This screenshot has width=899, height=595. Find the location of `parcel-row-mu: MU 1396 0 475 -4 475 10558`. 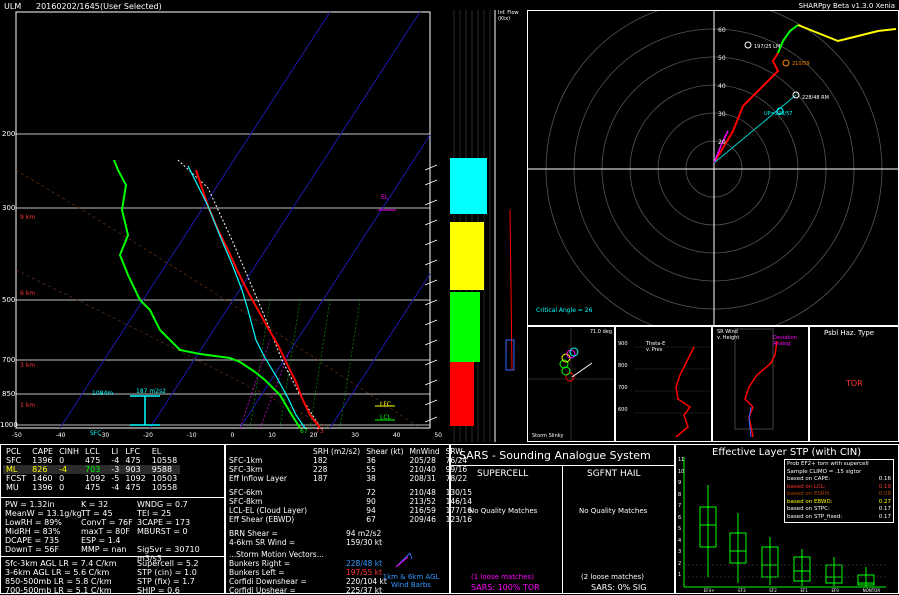

parcel-row-mu: MU 1396 0 475 -4 475 10558 is located at coordinates (92, 487).